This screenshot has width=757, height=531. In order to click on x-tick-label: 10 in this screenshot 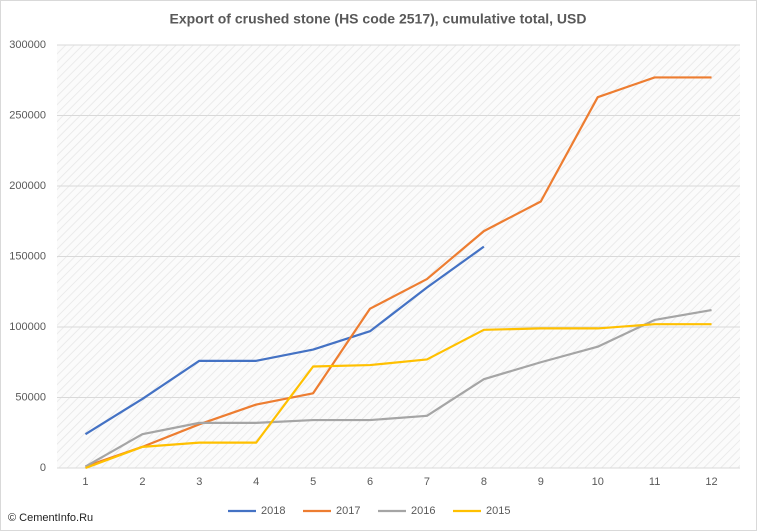, I will do `click(598, 482)`.